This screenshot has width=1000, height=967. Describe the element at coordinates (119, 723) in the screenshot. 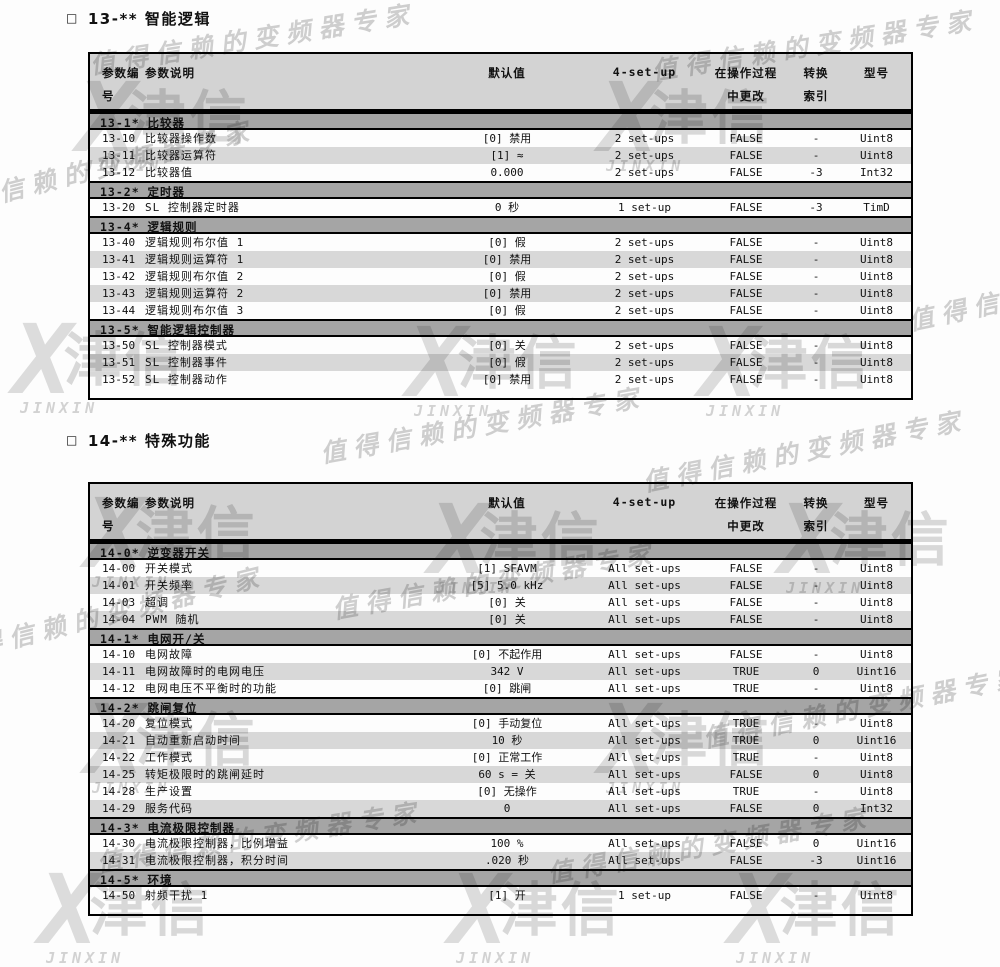

I see `param-number-cell: 14-20` at that location.